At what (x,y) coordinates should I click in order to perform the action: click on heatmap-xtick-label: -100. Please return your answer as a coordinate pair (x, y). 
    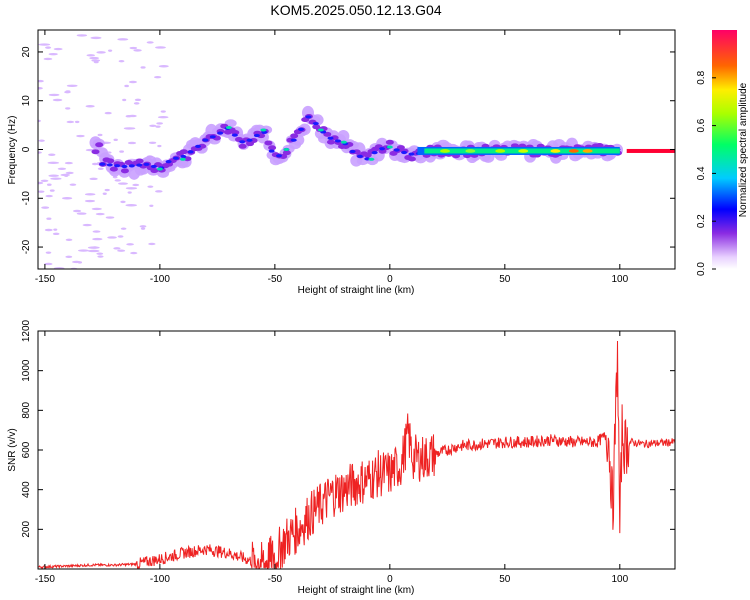
    Looking at the image, I should click on (160, 279).